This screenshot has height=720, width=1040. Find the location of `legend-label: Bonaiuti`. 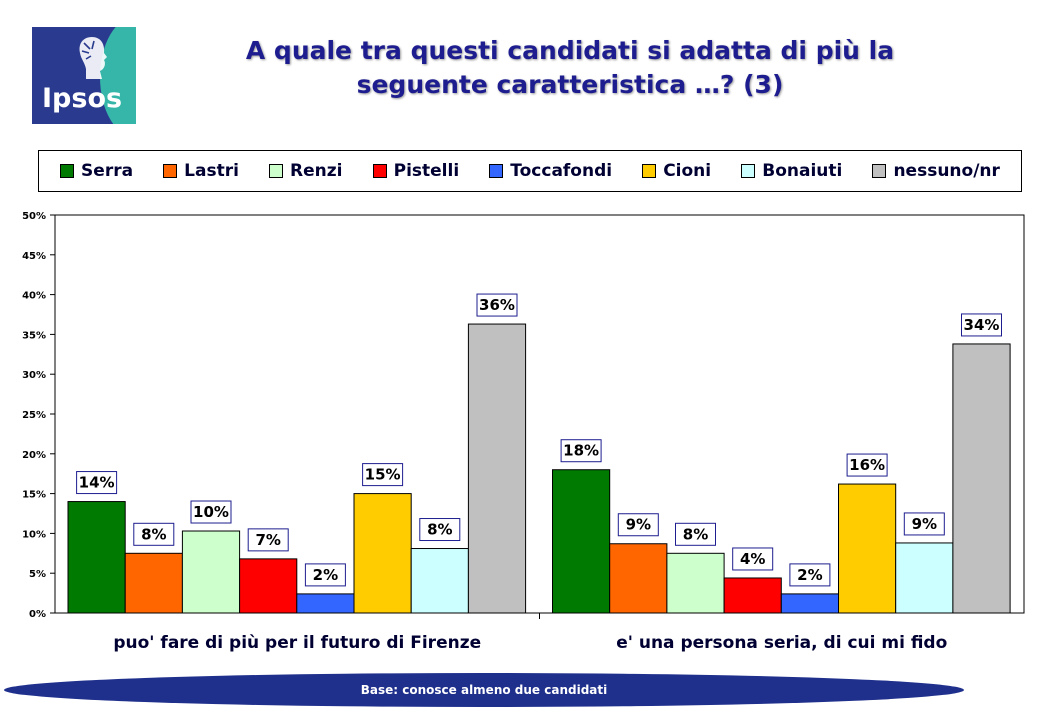

legend-label: Bonaiuti is located at coordinates (802, 171).